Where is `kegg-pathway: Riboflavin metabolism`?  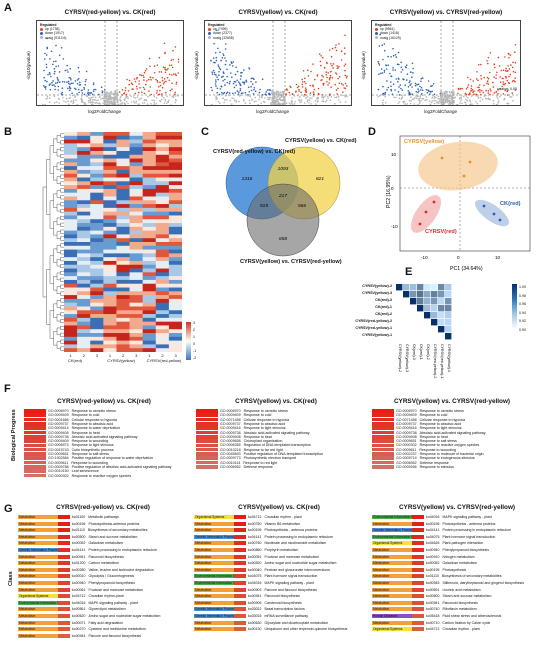
kegg-pathway: Riboflavin metabolism is located at coordinates (459, 609).